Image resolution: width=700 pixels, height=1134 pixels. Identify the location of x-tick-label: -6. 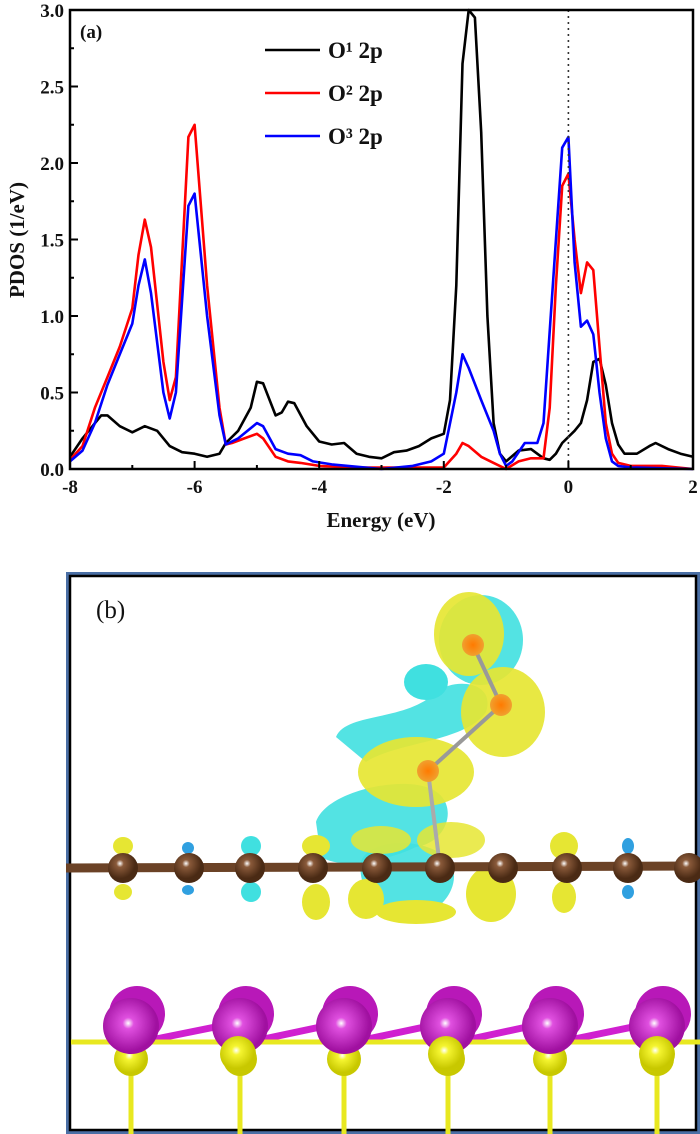
(195, 487).